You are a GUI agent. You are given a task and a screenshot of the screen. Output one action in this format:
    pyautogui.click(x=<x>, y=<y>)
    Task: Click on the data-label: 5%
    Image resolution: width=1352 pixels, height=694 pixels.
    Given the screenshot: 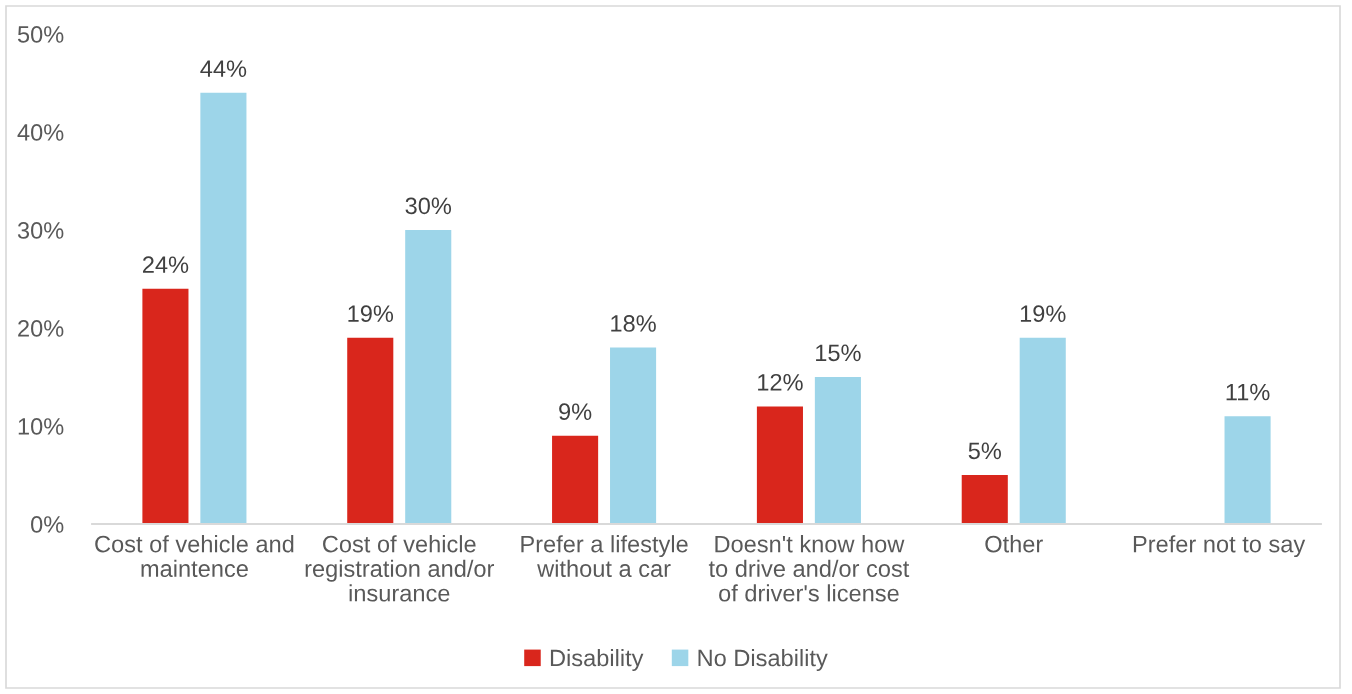 What is the action you would take?
    pyautogui.click(x=984, y=451)
    